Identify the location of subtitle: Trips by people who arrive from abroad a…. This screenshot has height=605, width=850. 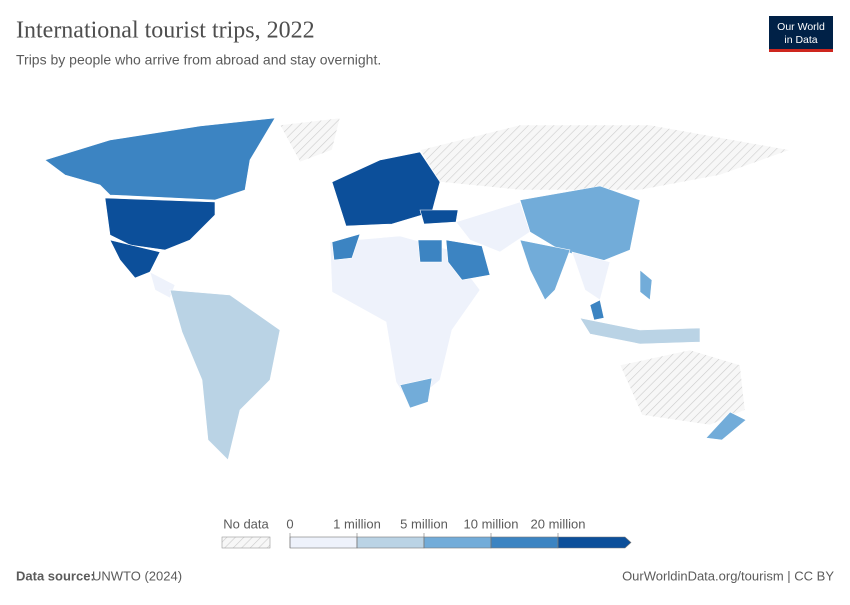
(198, 60).